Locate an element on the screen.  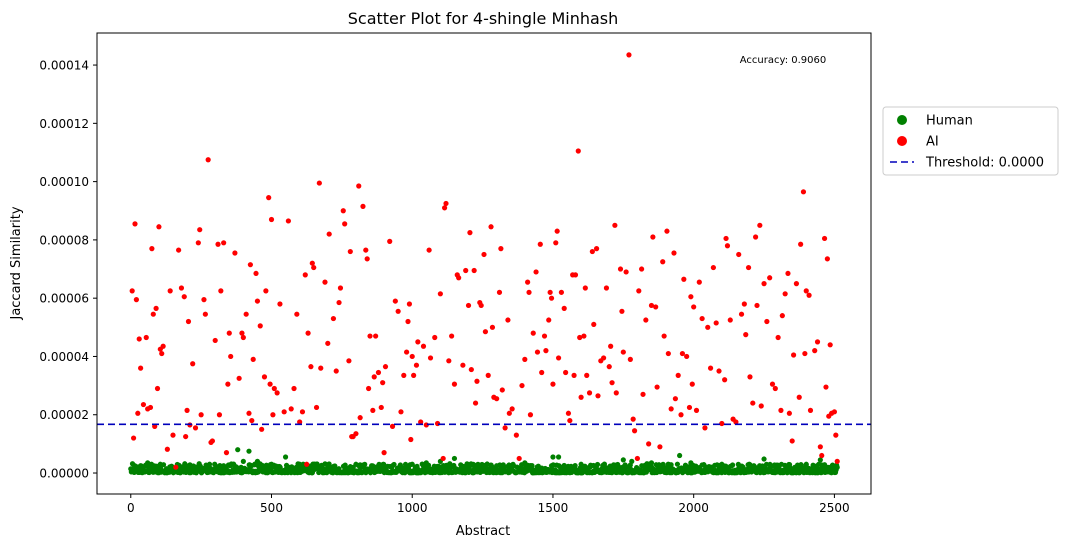
chart-title: Scatter Plot for 4-shingle Minhash is located at coordinates (483, 18).